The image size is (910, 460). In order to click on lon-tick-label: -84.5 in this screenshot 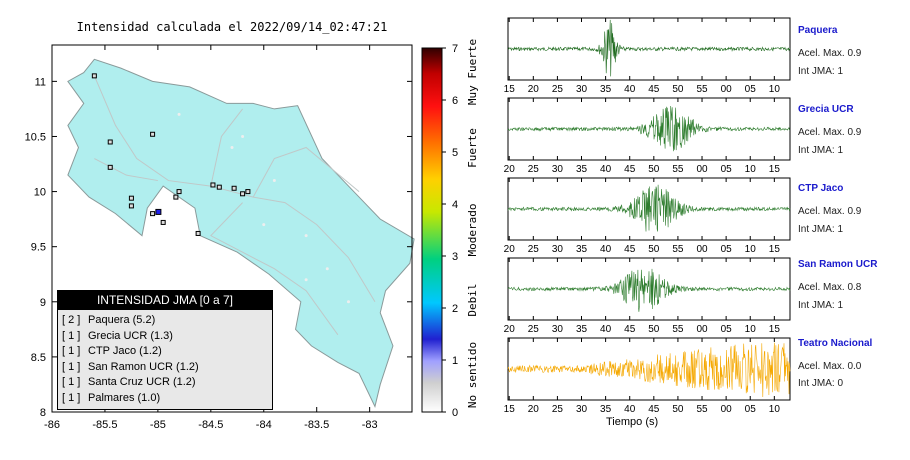, I will do `click(210, 425)`.